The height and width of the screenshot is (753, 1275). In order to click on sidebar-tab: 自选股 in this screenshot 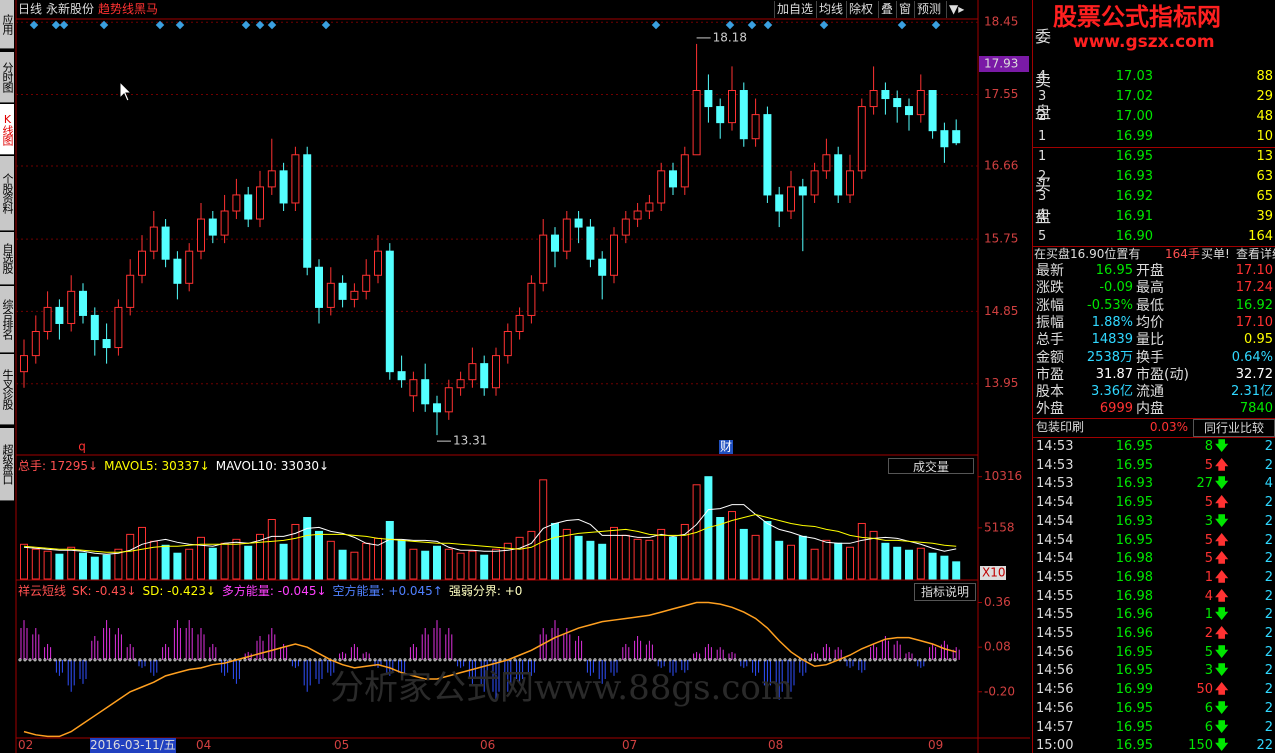, I will do `click(7, 258)`.